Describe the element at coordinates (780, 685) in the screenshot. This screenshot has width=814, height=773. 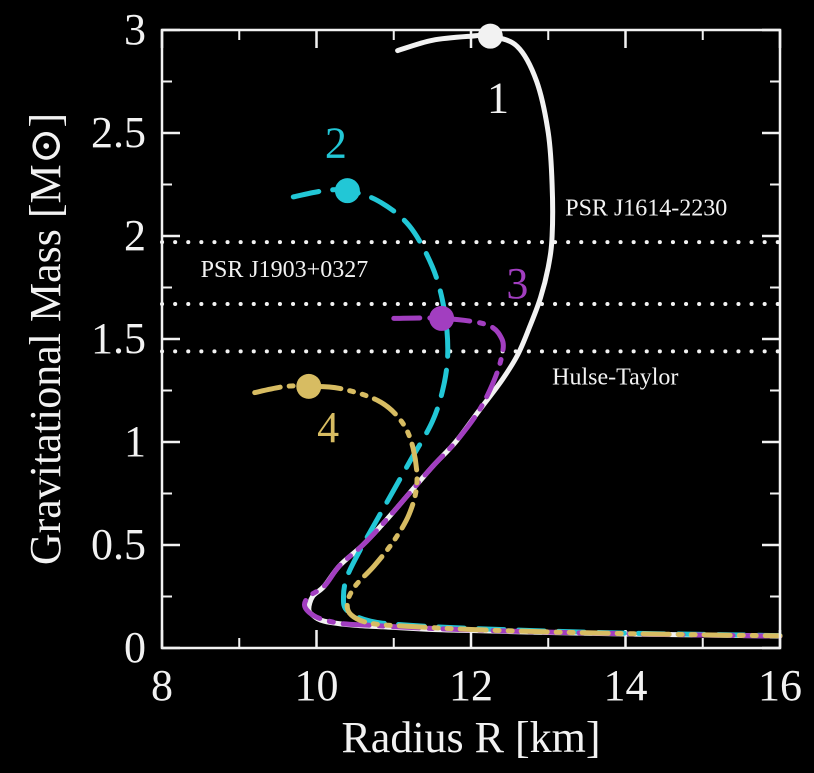
I see `x-tick-label: 16` at that location.